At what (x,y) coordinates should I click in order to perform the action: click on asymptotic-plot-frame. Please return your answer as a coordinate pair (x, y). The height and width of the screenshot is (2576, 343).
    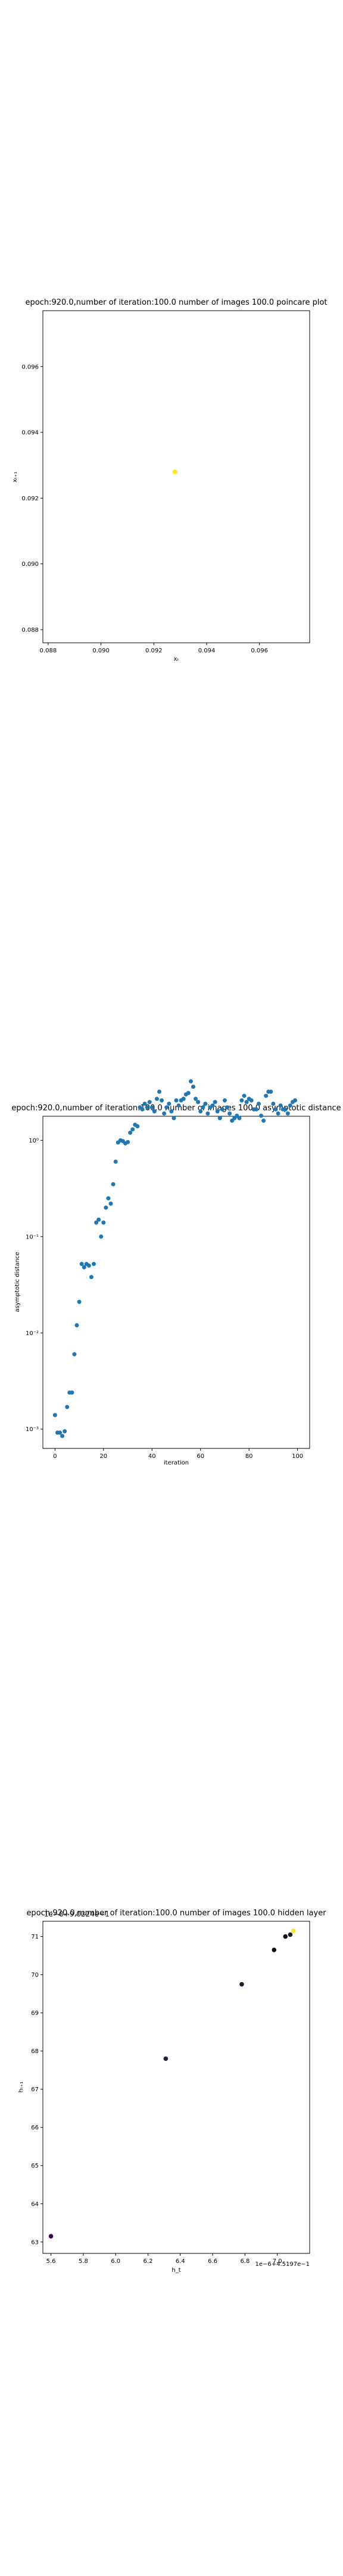
    Looking at the image, I should click on (176, 1283).